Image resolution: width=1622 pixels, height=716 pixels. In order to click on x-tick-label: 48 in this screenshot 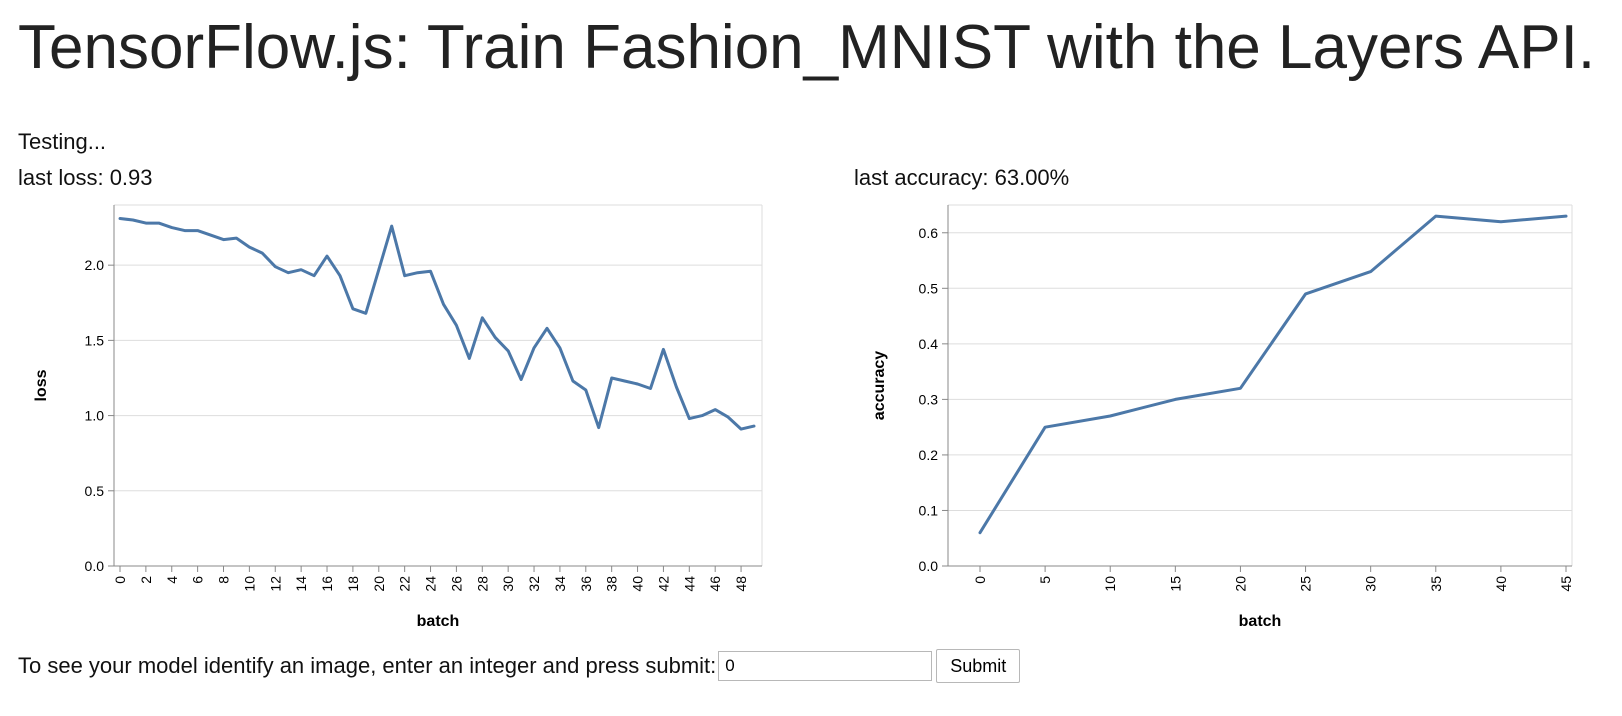, I will do `click(741, 584)`.